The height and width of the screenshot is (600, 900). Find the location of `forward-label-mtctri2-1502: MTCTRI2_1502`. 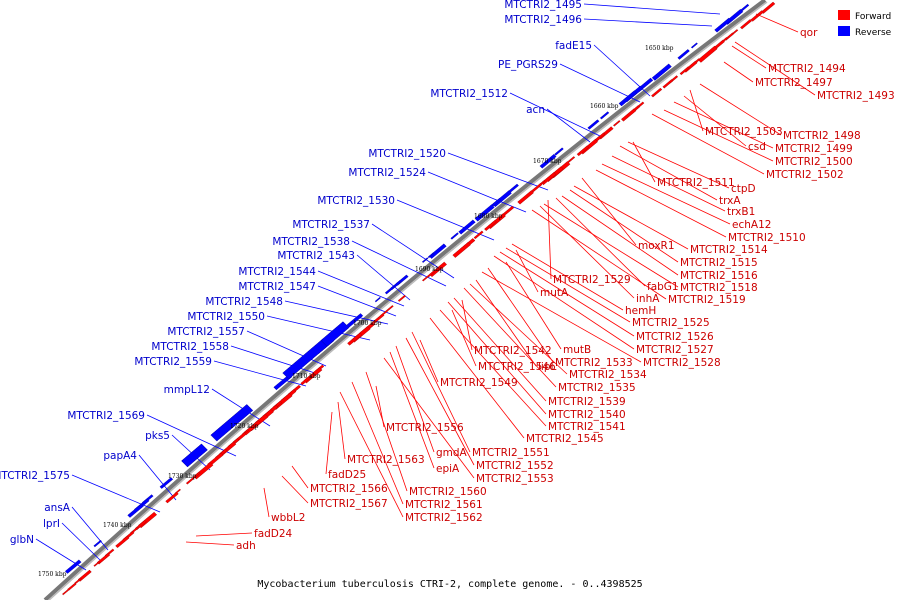

forward-label-mtctri2-1502: MTCTRI2_1502 is located at coordinates (805, 175).